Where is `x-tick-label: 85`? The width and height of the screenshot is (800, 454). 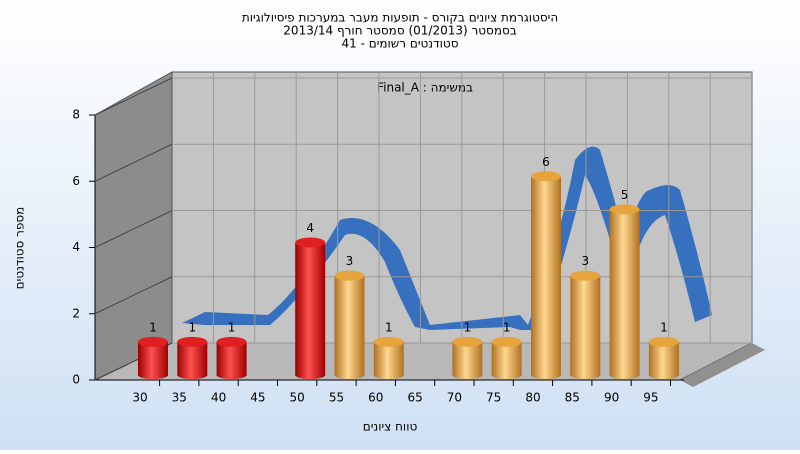
x-tick-label: 85 is located at coordinates (572, 398).